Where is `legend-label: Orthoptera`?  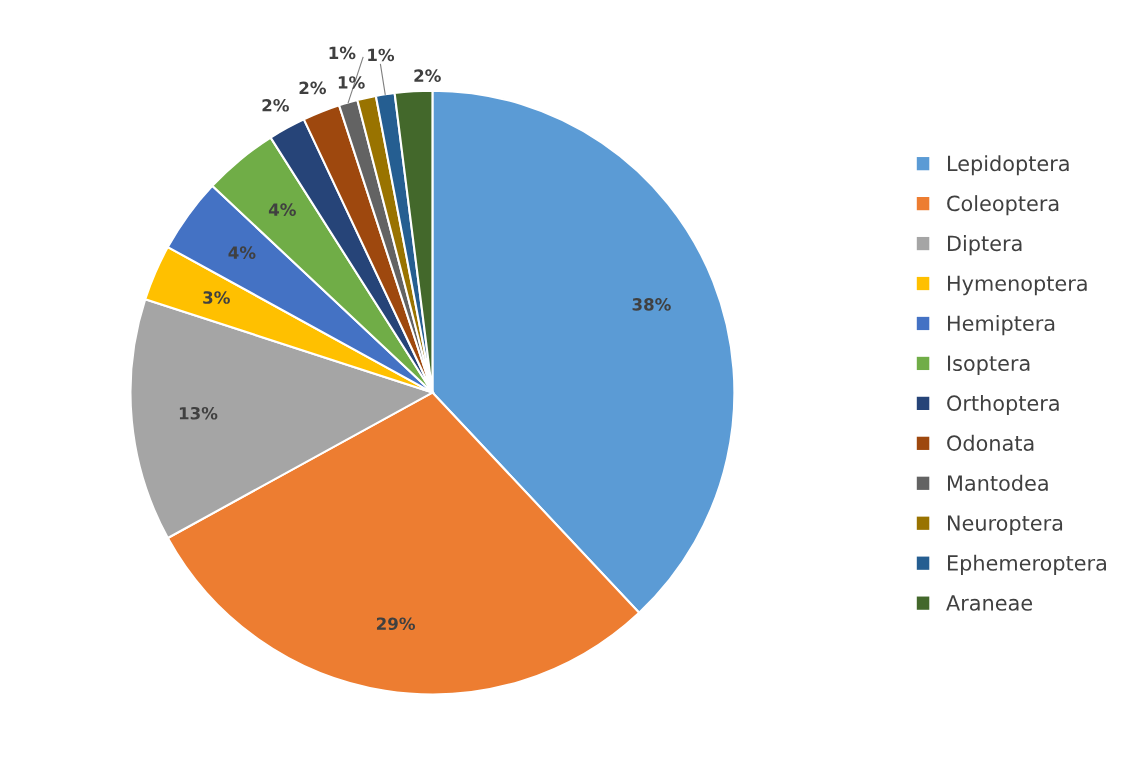 legend-label: Orthoptera is located at coordinates (1003, 405).